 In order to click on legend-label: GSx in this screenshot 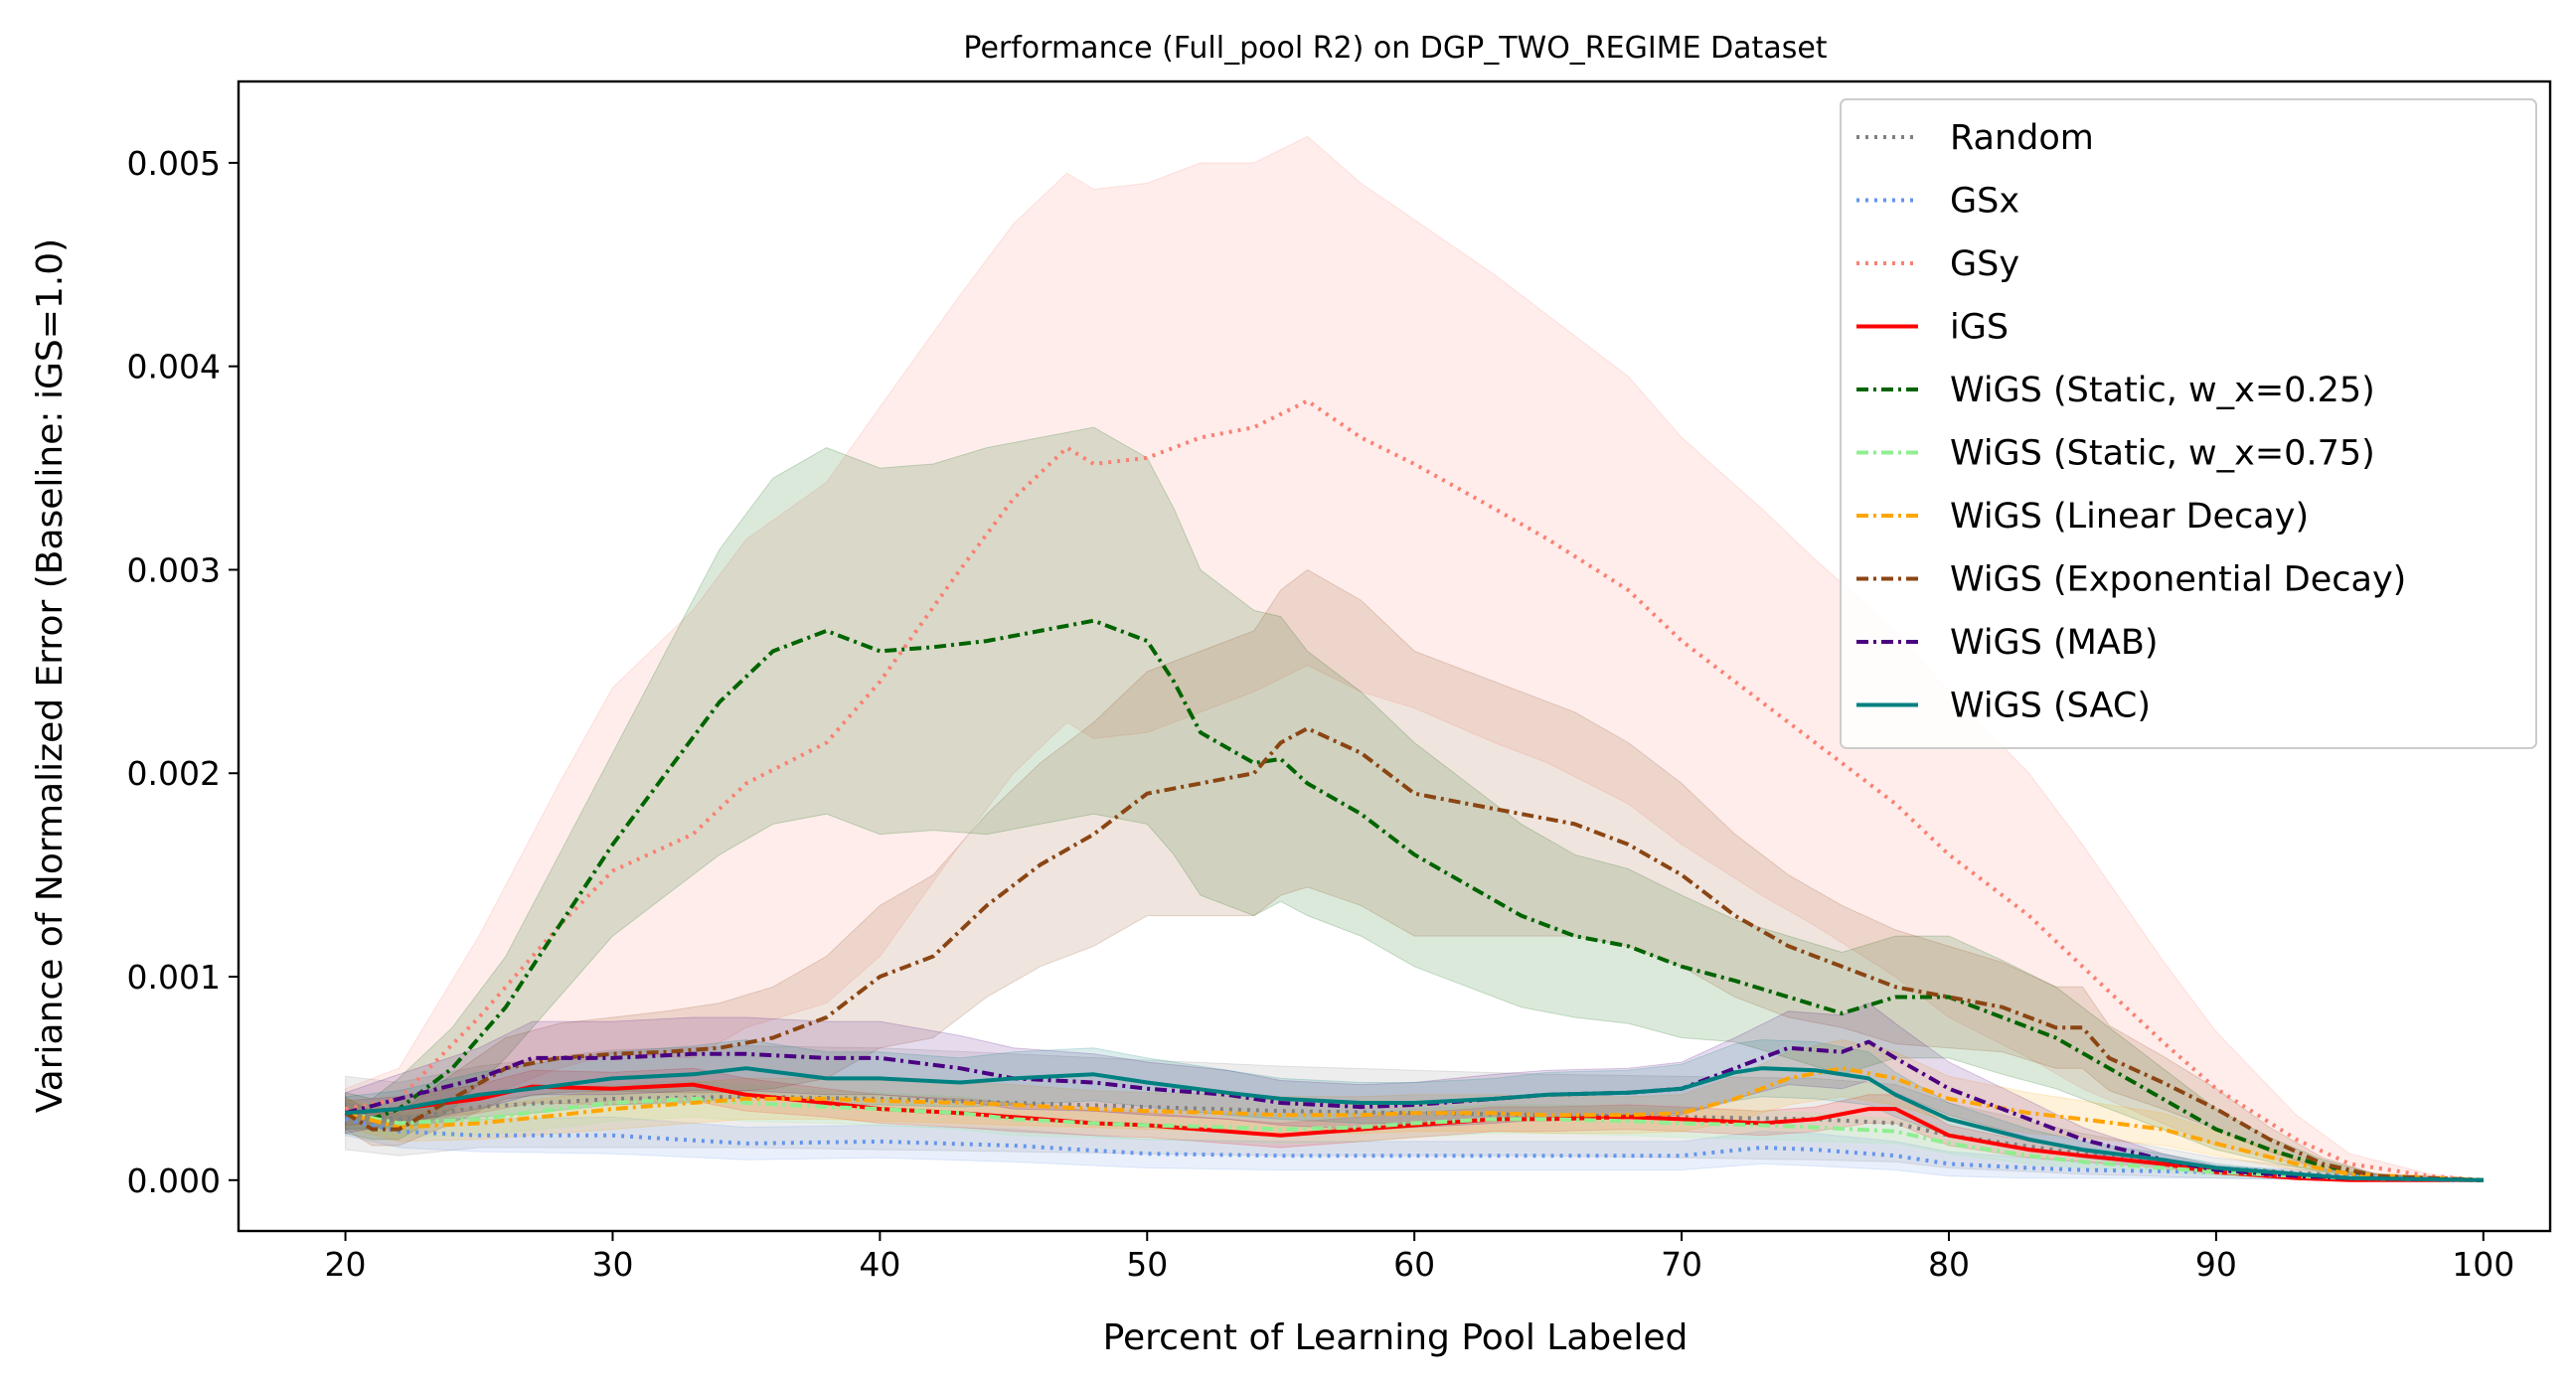, I will do `click(1984, 202)`.